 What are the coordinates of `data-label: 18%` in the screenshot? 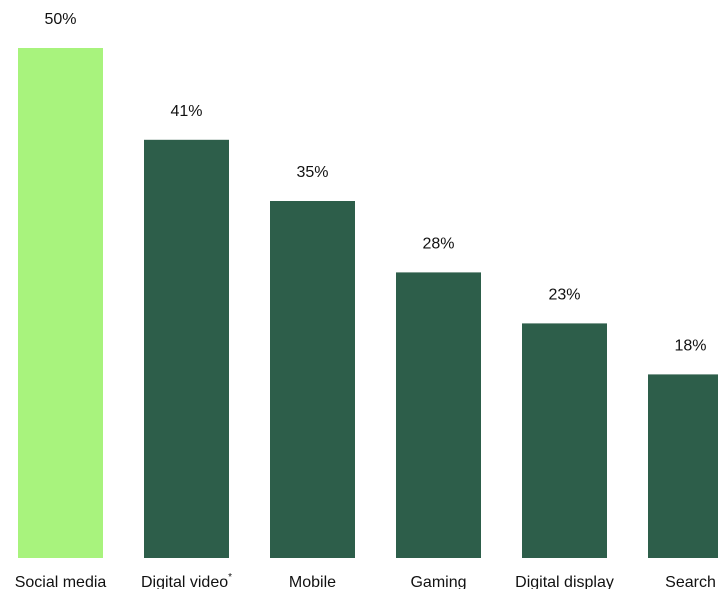 It's located at (690, 345).